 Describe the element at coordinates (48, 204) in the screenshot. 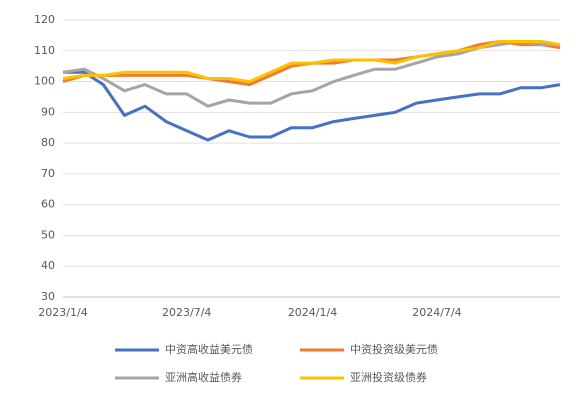

I see `y-tick-label: 60` at that location.